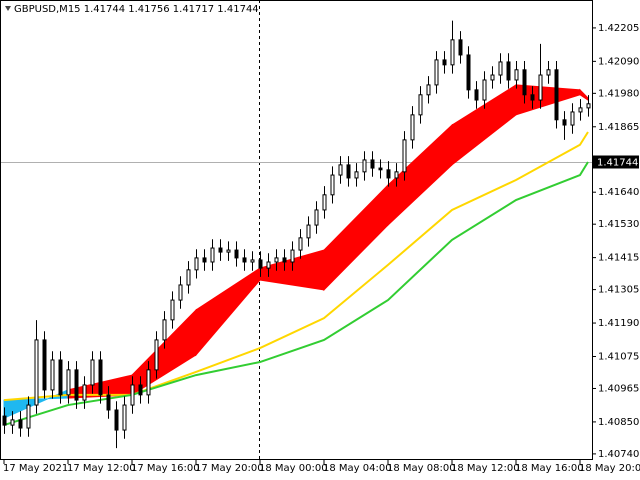 The height and width of the screenshot is (480, 640). I want to click on y-tick-label: 1.42205, so click(618, 28).